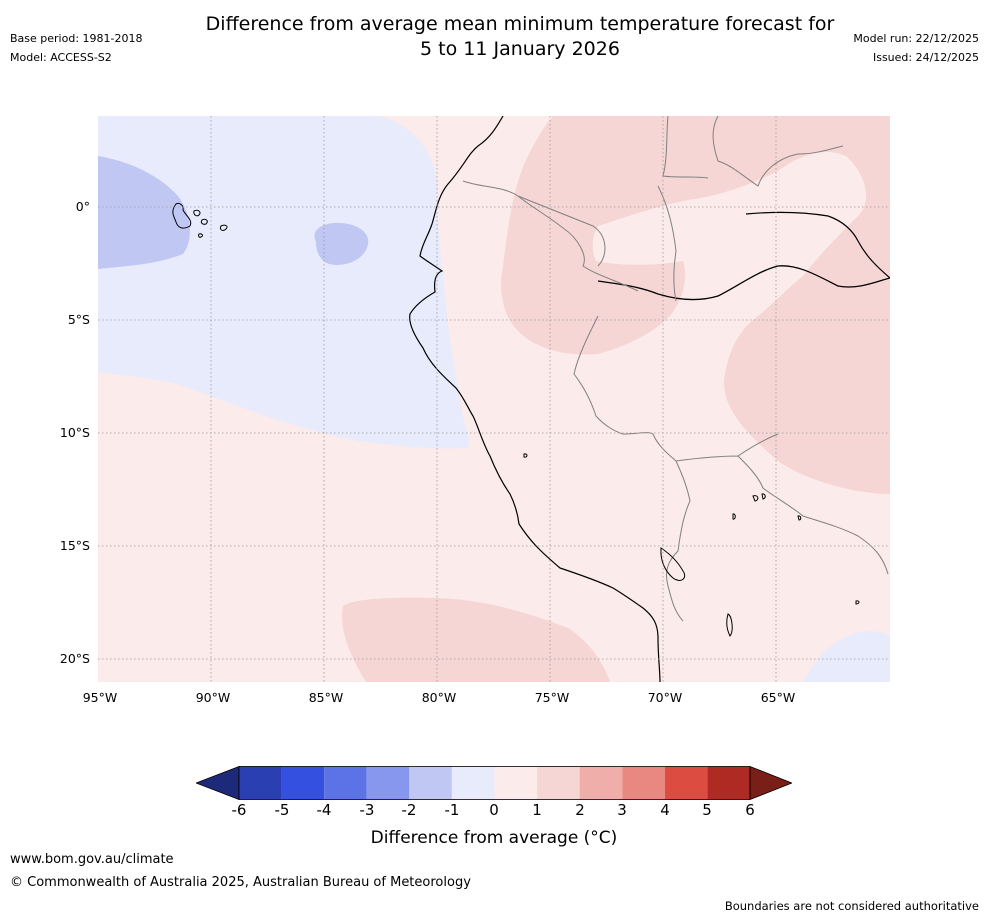 The width and height of the screenshot is (988, 919). I want to click on lon-label-70w: 70°W, so click(665, 697).